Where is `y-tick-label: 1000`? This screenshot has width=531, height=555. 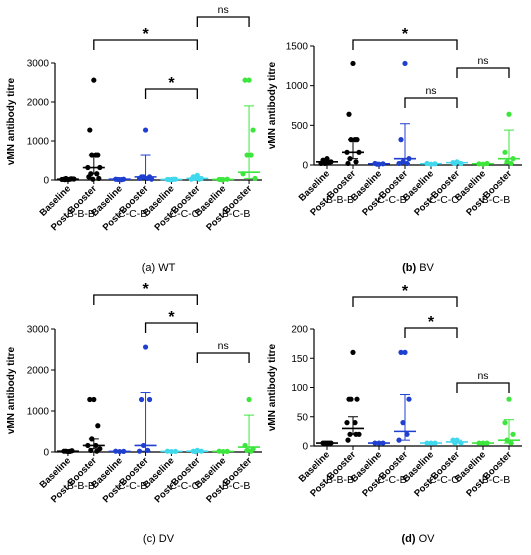
y-tick-label: 1000 is located at coordinates (38, 412).